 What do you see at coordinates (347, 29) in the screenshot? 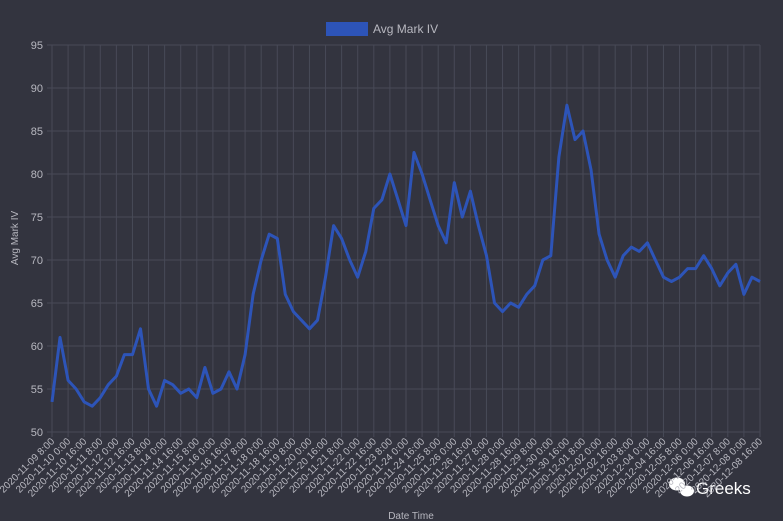
I see `legend-swatch` at bounding box center [347, 29].